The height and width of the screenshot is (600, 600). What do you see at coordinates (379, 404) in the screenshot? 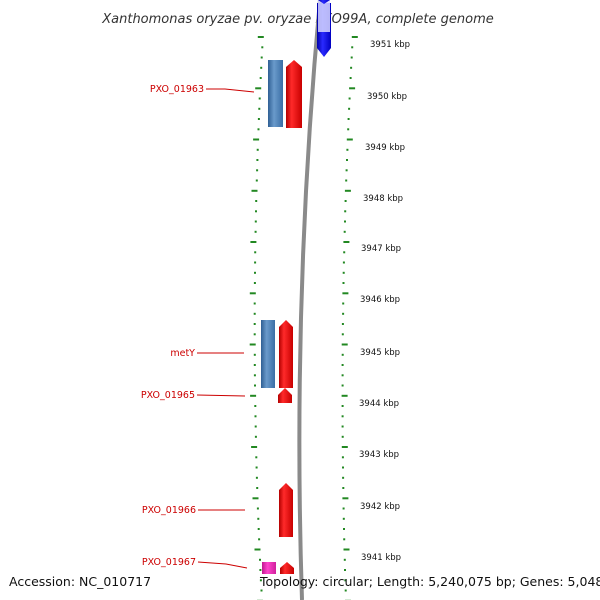
I see `scale-label: 3944 kbp` at bounding box center [379, 404].